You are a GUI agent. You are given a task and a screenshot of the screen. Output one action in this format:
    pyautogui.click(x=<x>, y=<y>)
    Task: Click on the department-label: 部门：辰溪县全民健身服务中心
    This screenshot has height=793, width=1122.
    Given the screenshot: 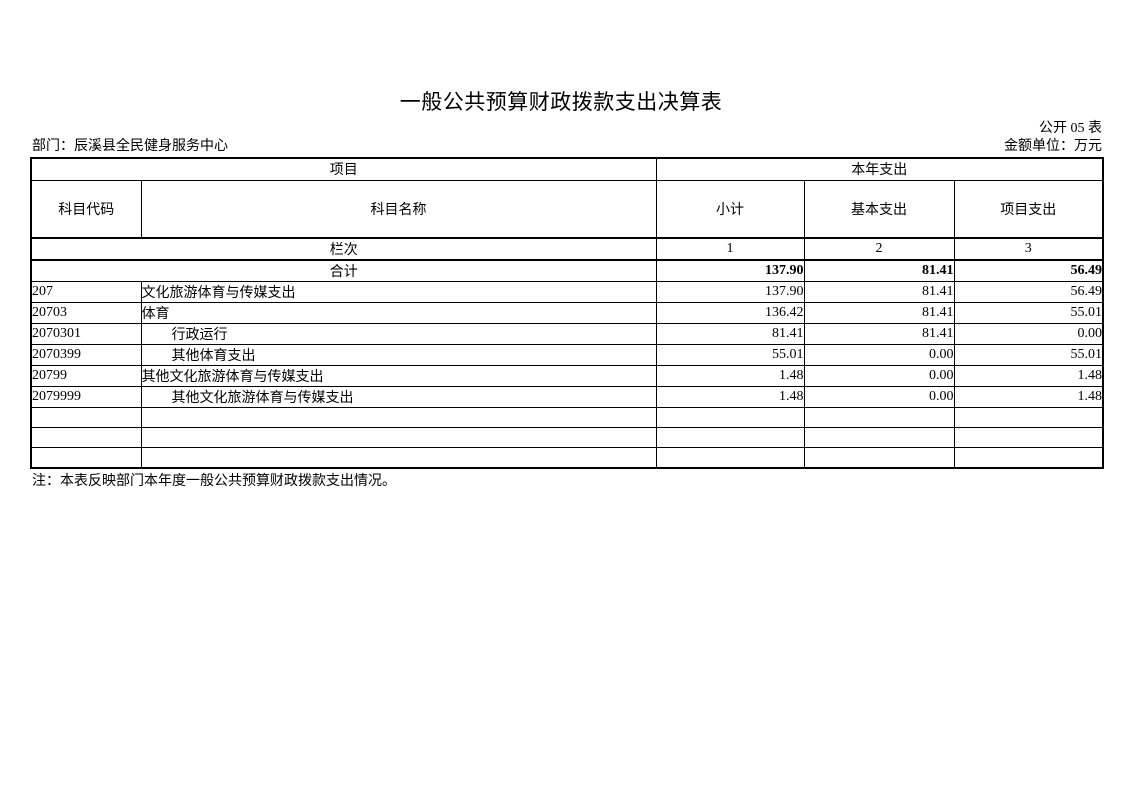 What is the action you would take?
    pyautogui.click(x=130, y=146)
    